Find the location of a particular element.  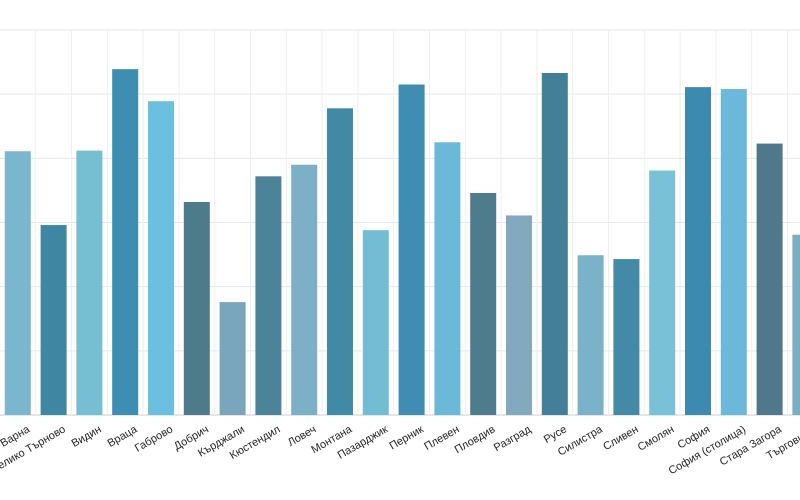

x-tick-label: Разград is located at coordinates (513, 438).